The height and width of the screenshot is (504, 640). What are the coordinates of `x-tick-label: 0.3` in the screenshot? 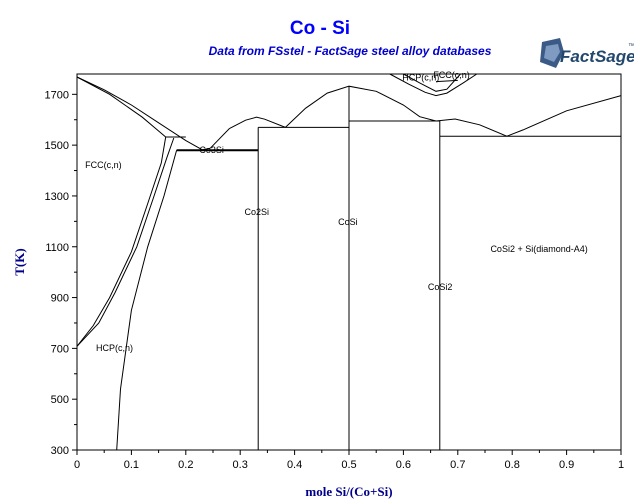 It's located at (240, 465).